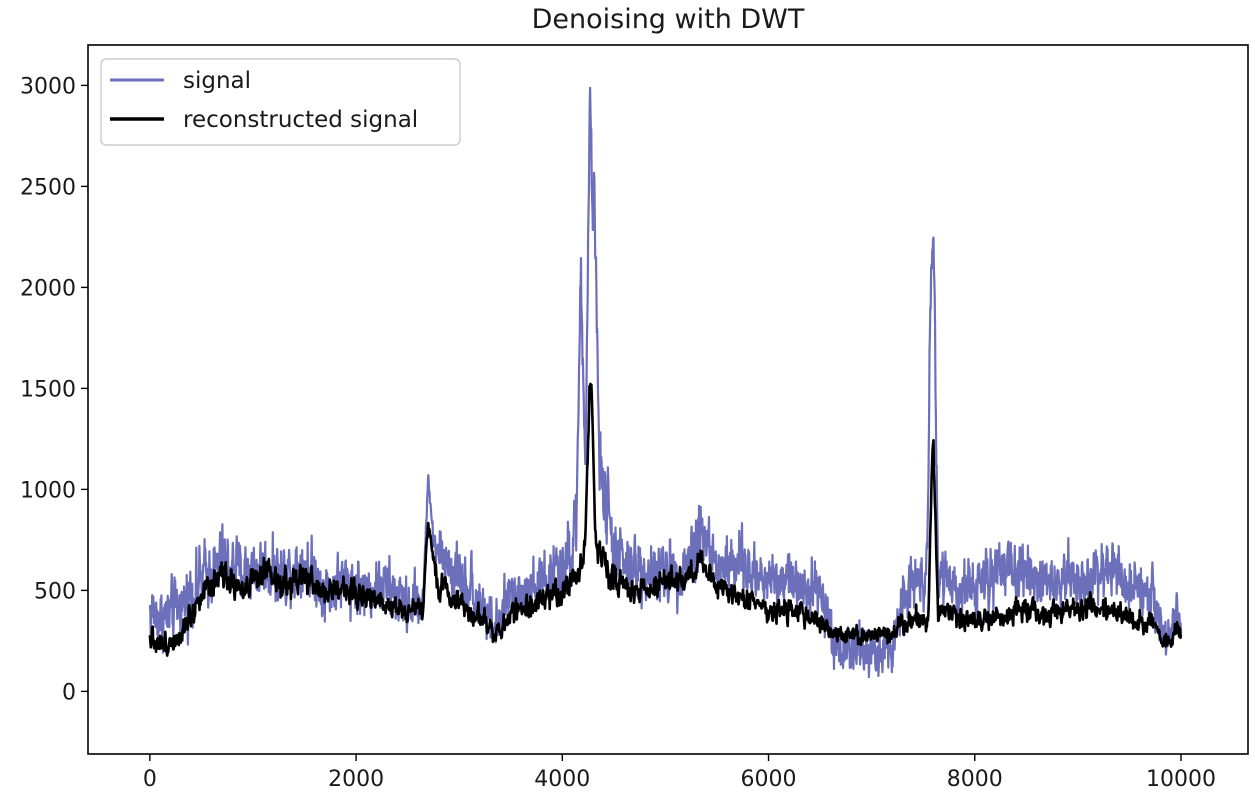 This screenshot has height=797, width=1255. Describe the element at coordinates (975, 779) in the screenshot. I see `x-tick-label: 8000` at that location.